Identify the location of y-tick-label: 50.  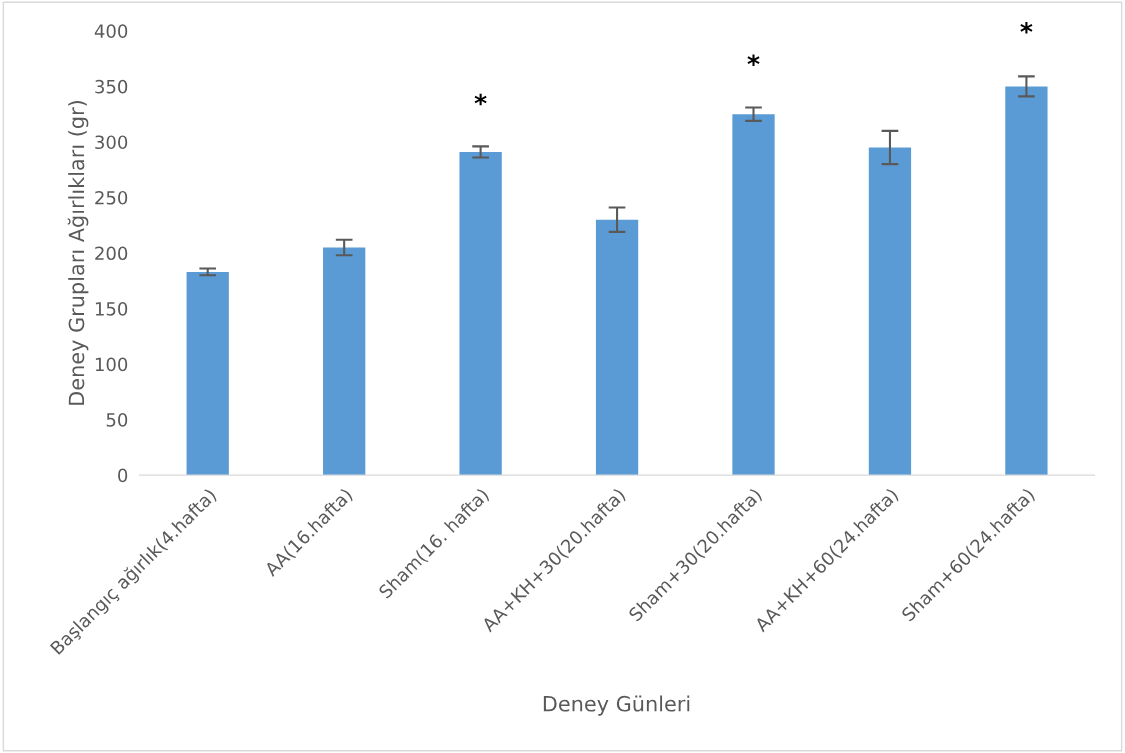
(117, 420).